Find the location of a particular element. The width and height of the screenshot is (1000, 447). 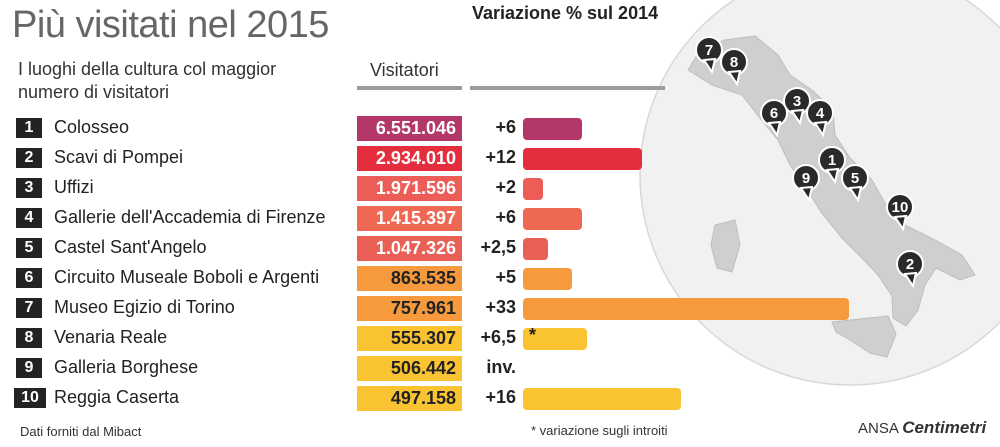

rank-badge: 5 is located at coordinates (29, 248).